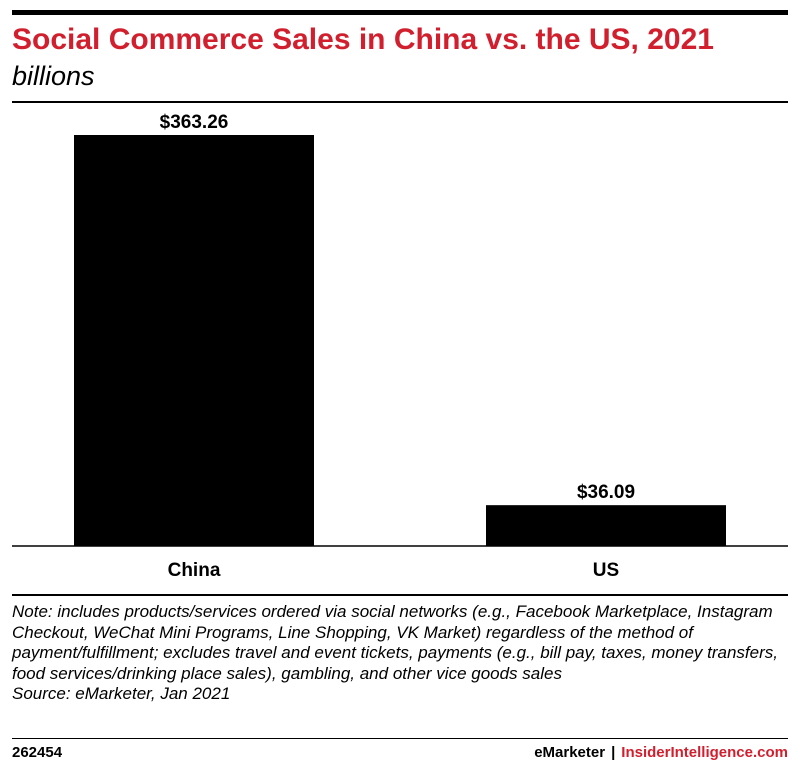  Describe the element at coordinates (121, 693) in the screenshot. I see `source-text: Source: eMarketer, Jan 2021` at that location.